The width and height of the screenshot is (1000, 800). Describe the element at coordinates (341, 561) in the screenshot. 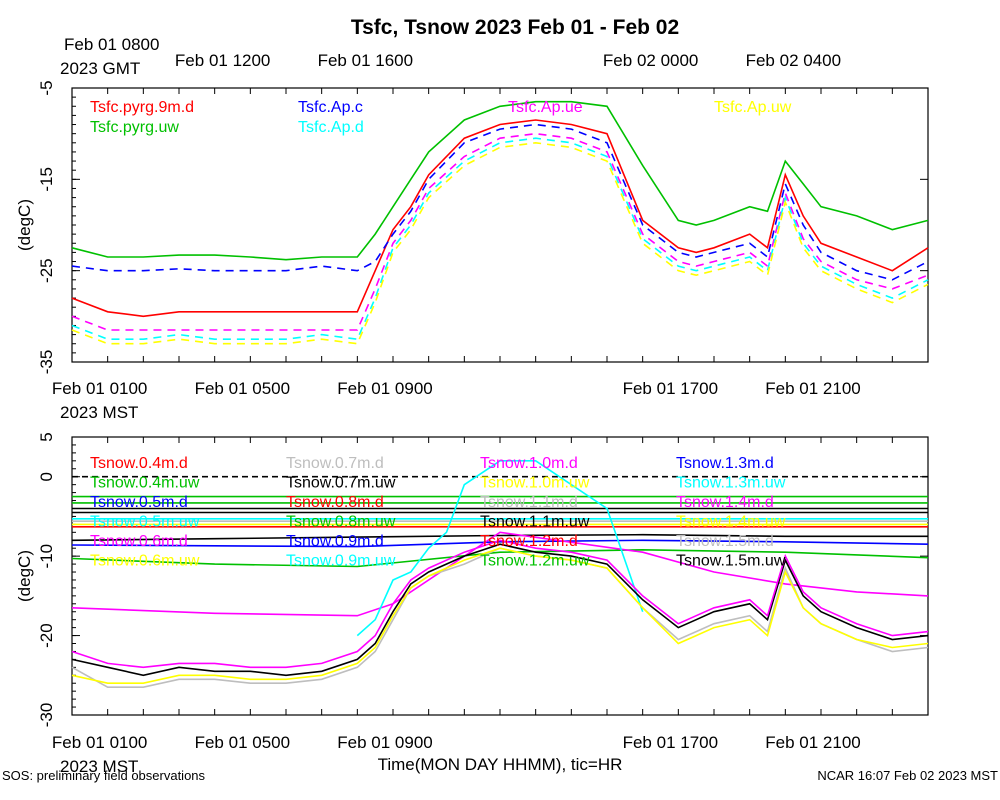

I see `legend-entry: Tsnow.0.9m.uw` at that location.